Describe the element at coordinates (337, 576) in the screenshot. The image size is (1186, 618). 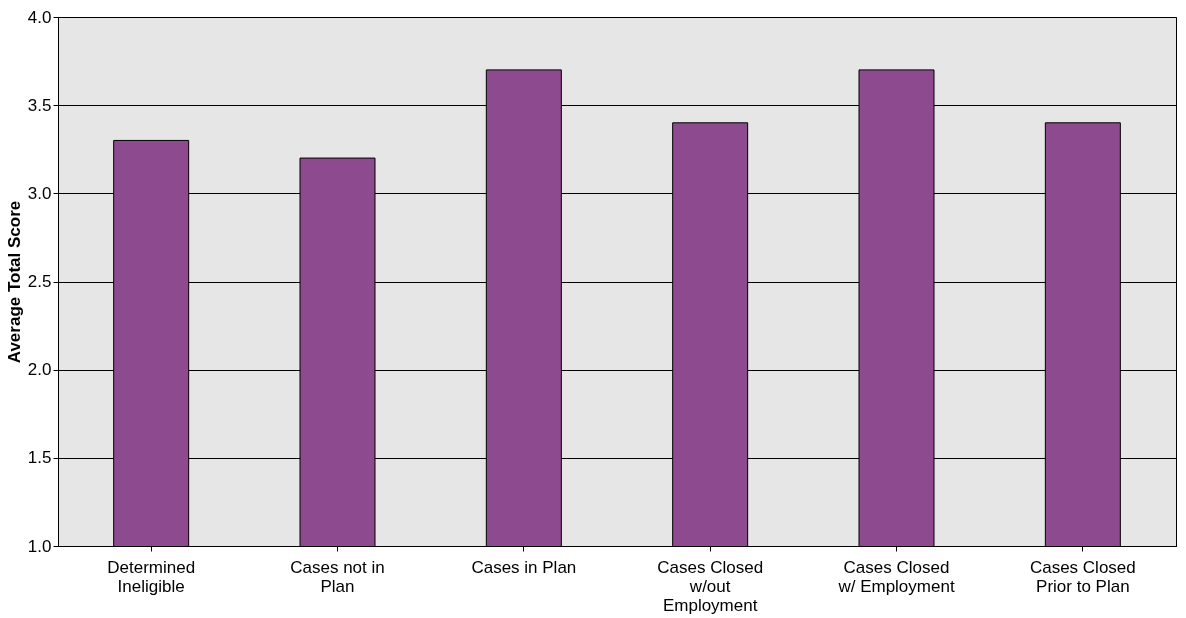
I see `x-tick-label: Cases not in Plan` at that location.